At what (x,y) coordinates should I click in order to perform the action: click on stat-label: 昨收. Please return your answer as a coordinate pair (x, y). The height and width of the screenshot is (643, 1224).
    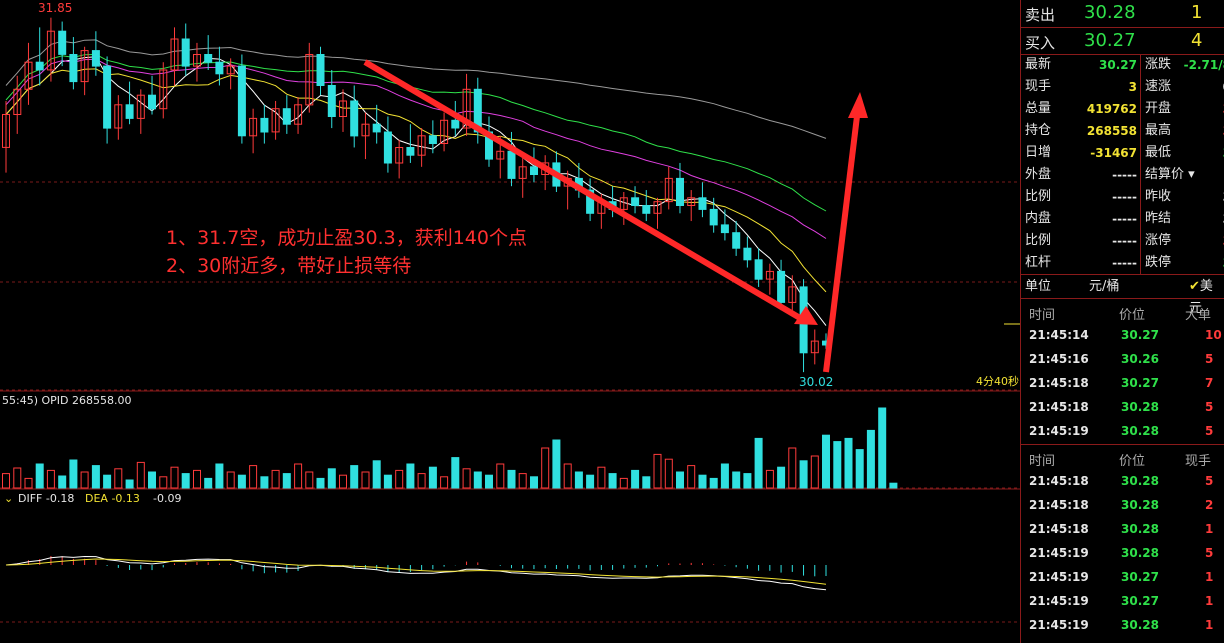
    Looking at the image, I should click on (1158, 196).